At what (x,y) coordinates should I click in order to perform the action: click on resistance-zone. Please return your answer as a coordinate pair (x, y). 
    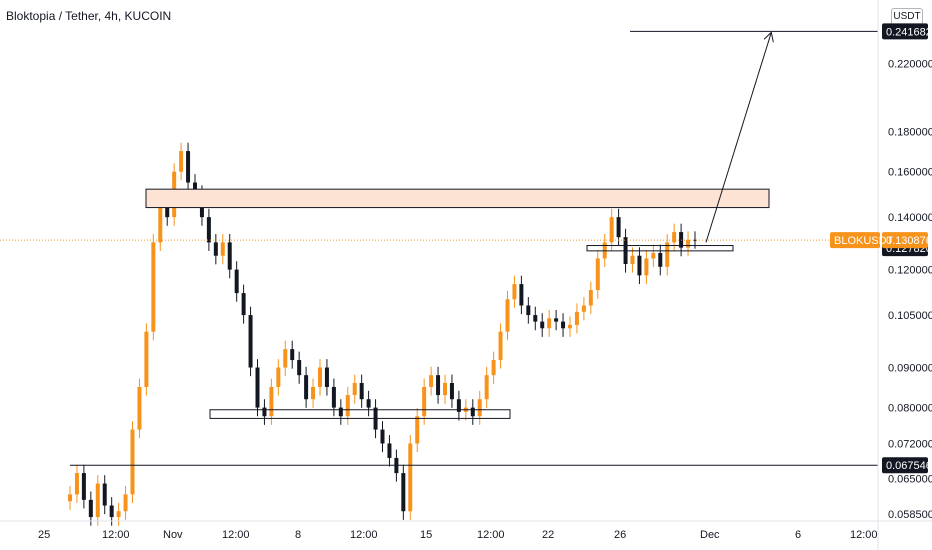
    Looking at the image, I should click on (457, 198).